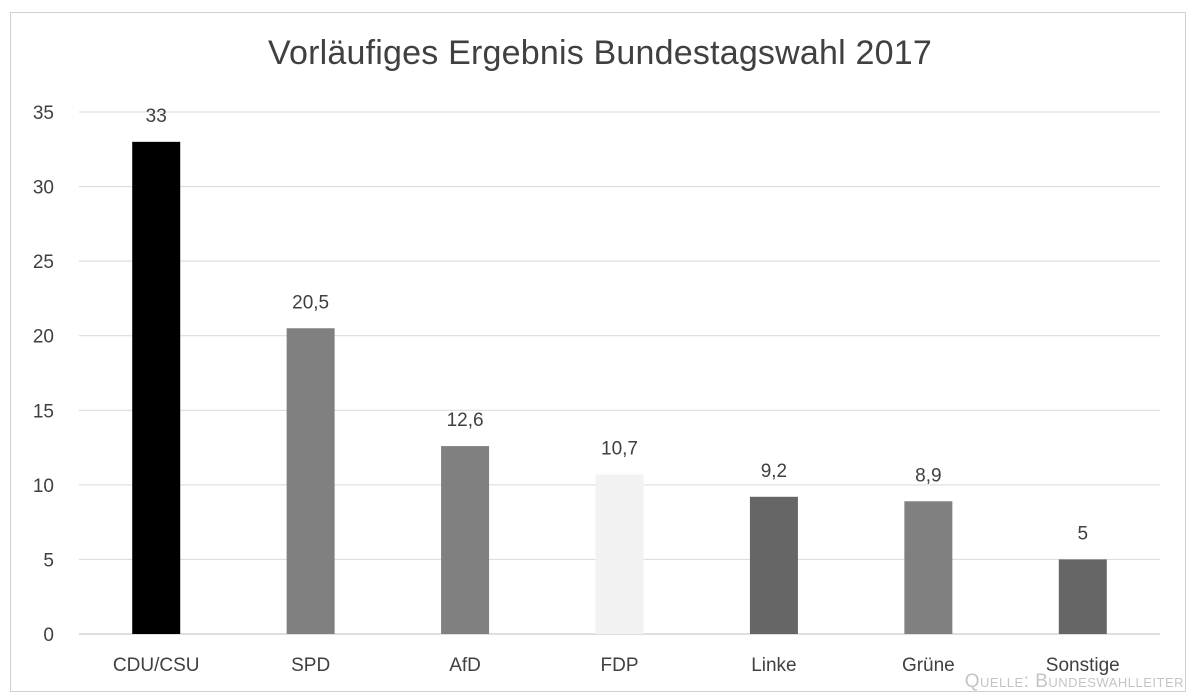  Describe the element at coordinates (1082, 533) in the screenshot. I see `data-label: 5` at that location.